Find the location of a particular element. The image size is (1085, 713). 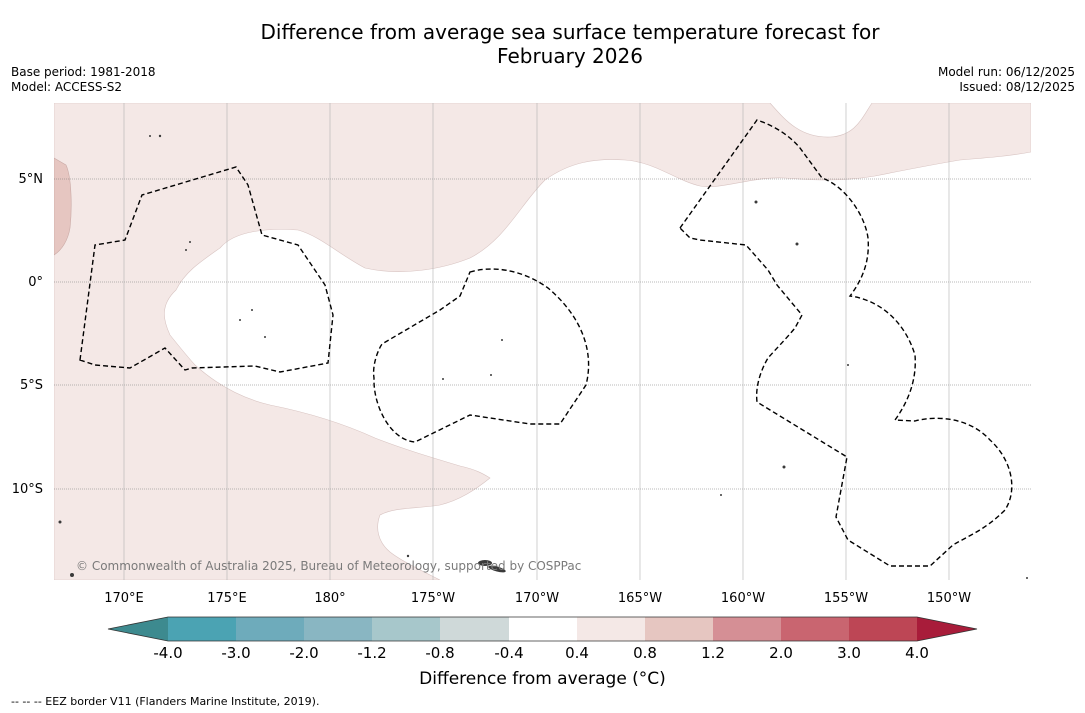

base-period: Base period: 1981-2018 is located at coordinates (83, 72).